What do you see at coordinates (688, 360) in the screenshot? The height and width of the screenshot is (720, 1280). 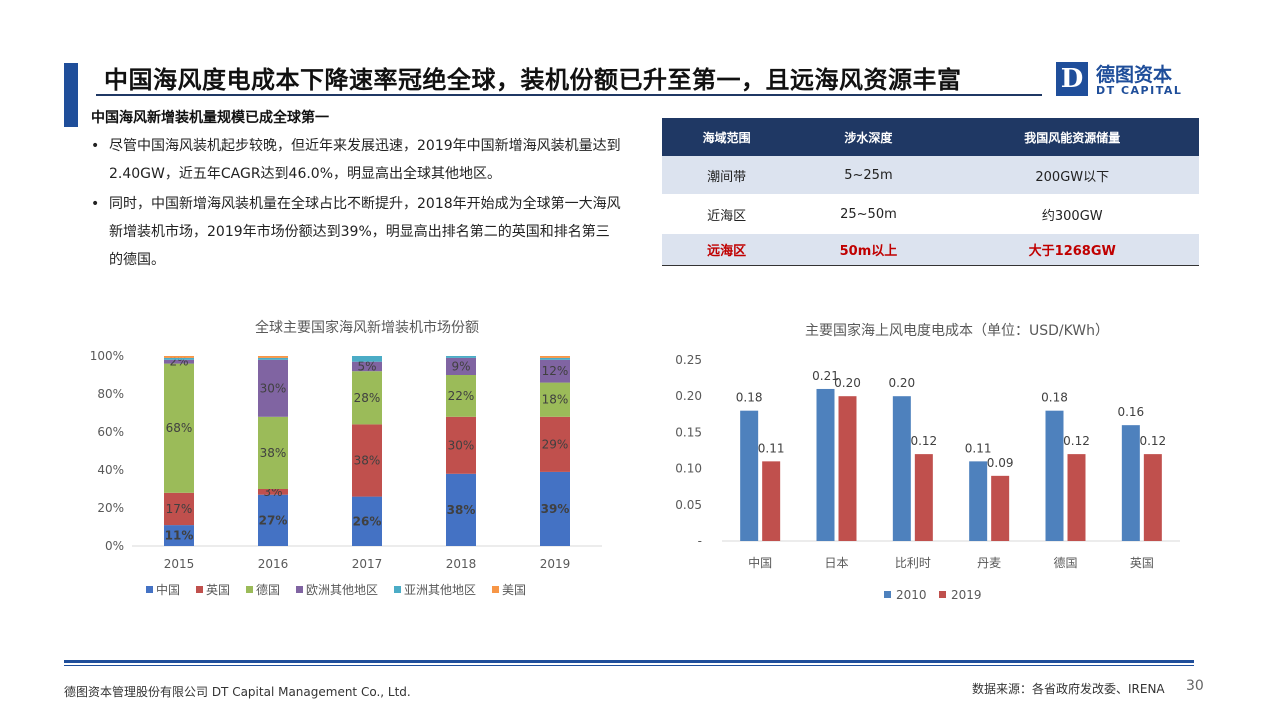 I see `y-tick-label: 0.25` at bounding box center [688, 360].